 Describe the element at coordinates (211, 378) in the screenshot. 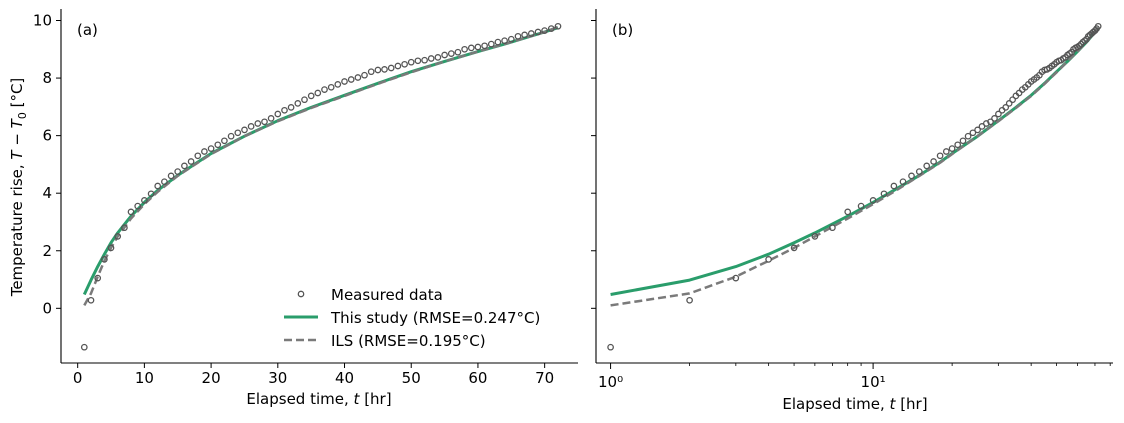

I see `x-tick-label: 20` at that location.